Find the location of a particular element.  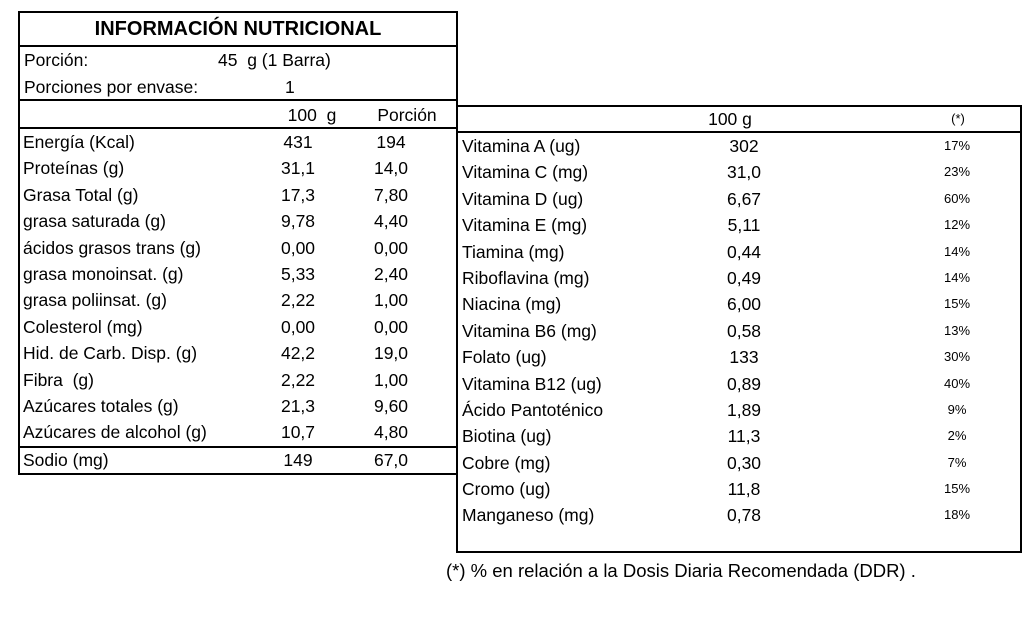

per-100g-value: 0,58 is located at coordinates (744, 330).